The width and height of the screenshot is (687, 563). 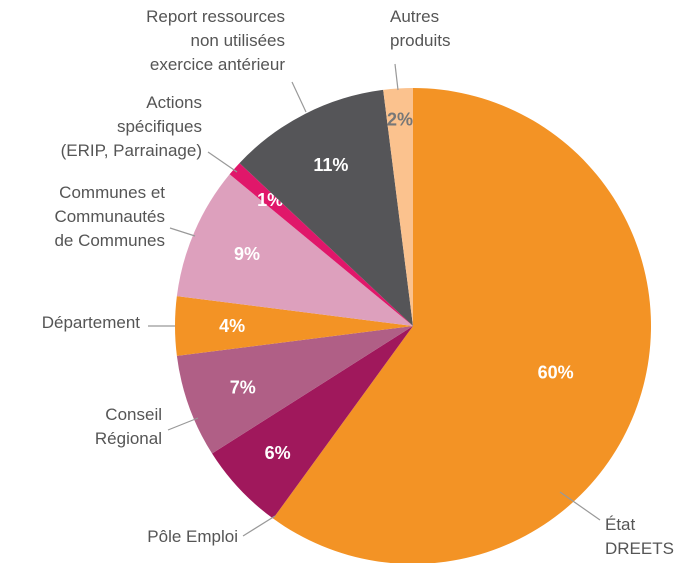 I want to click on label-line: (ERIP, Parrainage), so click(x=131, y=150).